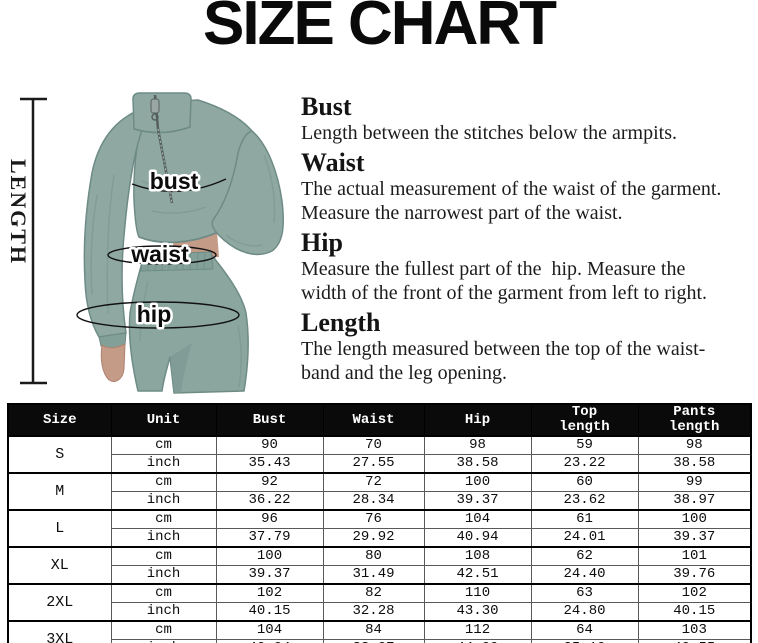  What do you see at coordinates (584, 612) in the screenshot?
I see `value-cell: 24.80` at bounding box center [584, 612].